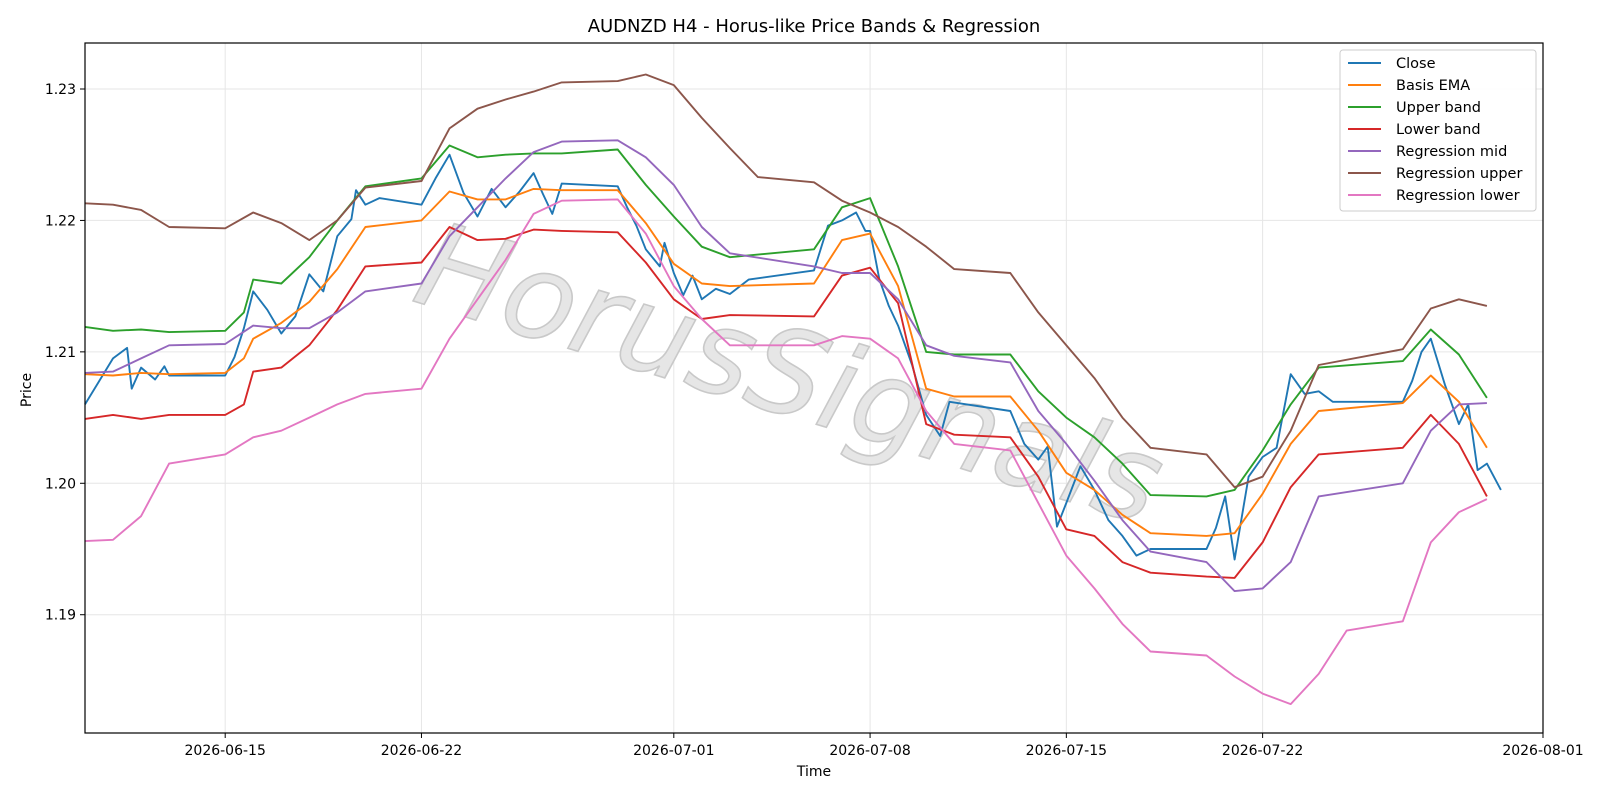 The height and width of the screenshot is (804, 1600). I want to click on legend-label-upper-band: Upper band, so click(1438, 108).